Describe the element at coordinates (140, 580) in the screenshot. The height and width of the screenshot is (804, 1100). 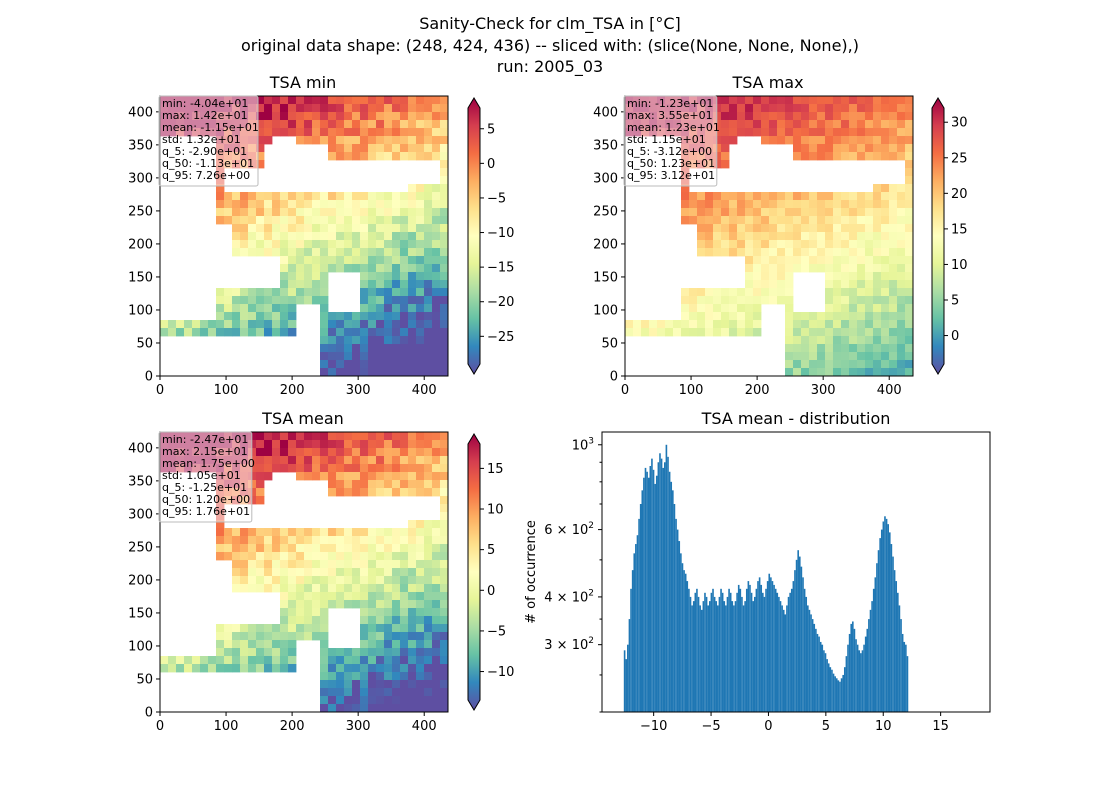
I see `y-tick-label: 200` at that location.